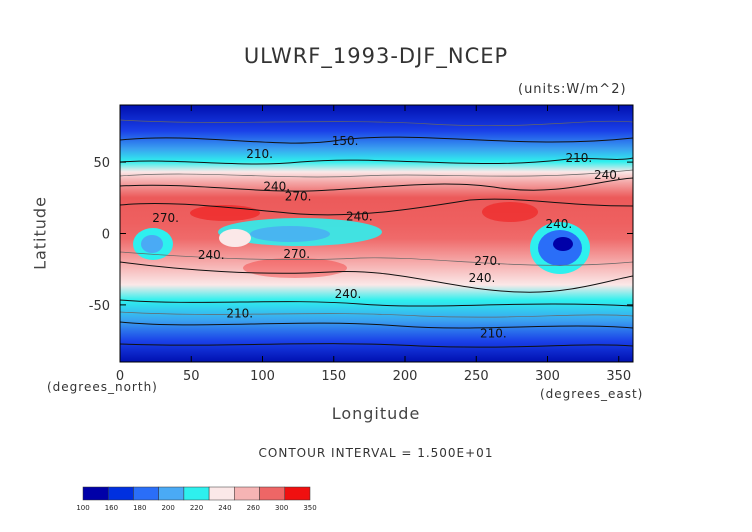 The height and width of the screenshot is (532, 752). What do you see at coordinates (376, 56) in the screenshot?
I see `chart-title: ULWRF_1993-DJF_NCEP` at bounding box center [376, 56].